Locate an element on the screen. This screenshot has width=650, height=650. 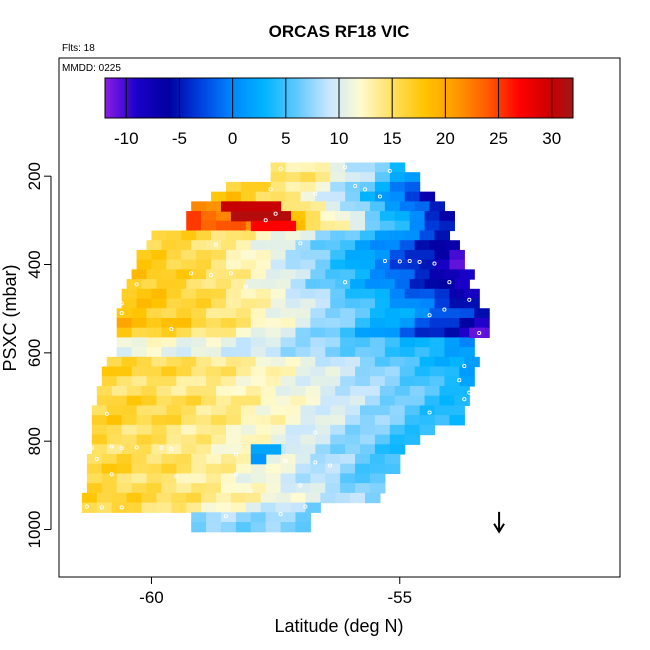
flights-label: Flts: 18 is located at coordinates (78, 48).